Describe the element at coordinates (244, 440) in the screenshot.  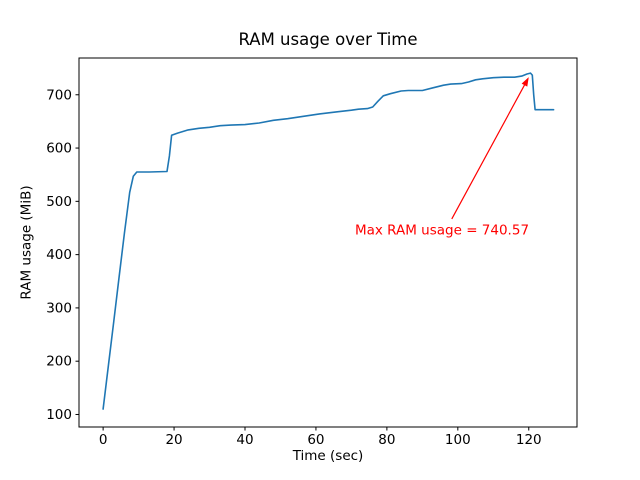
I see `x-tick-label: 40` at that location.